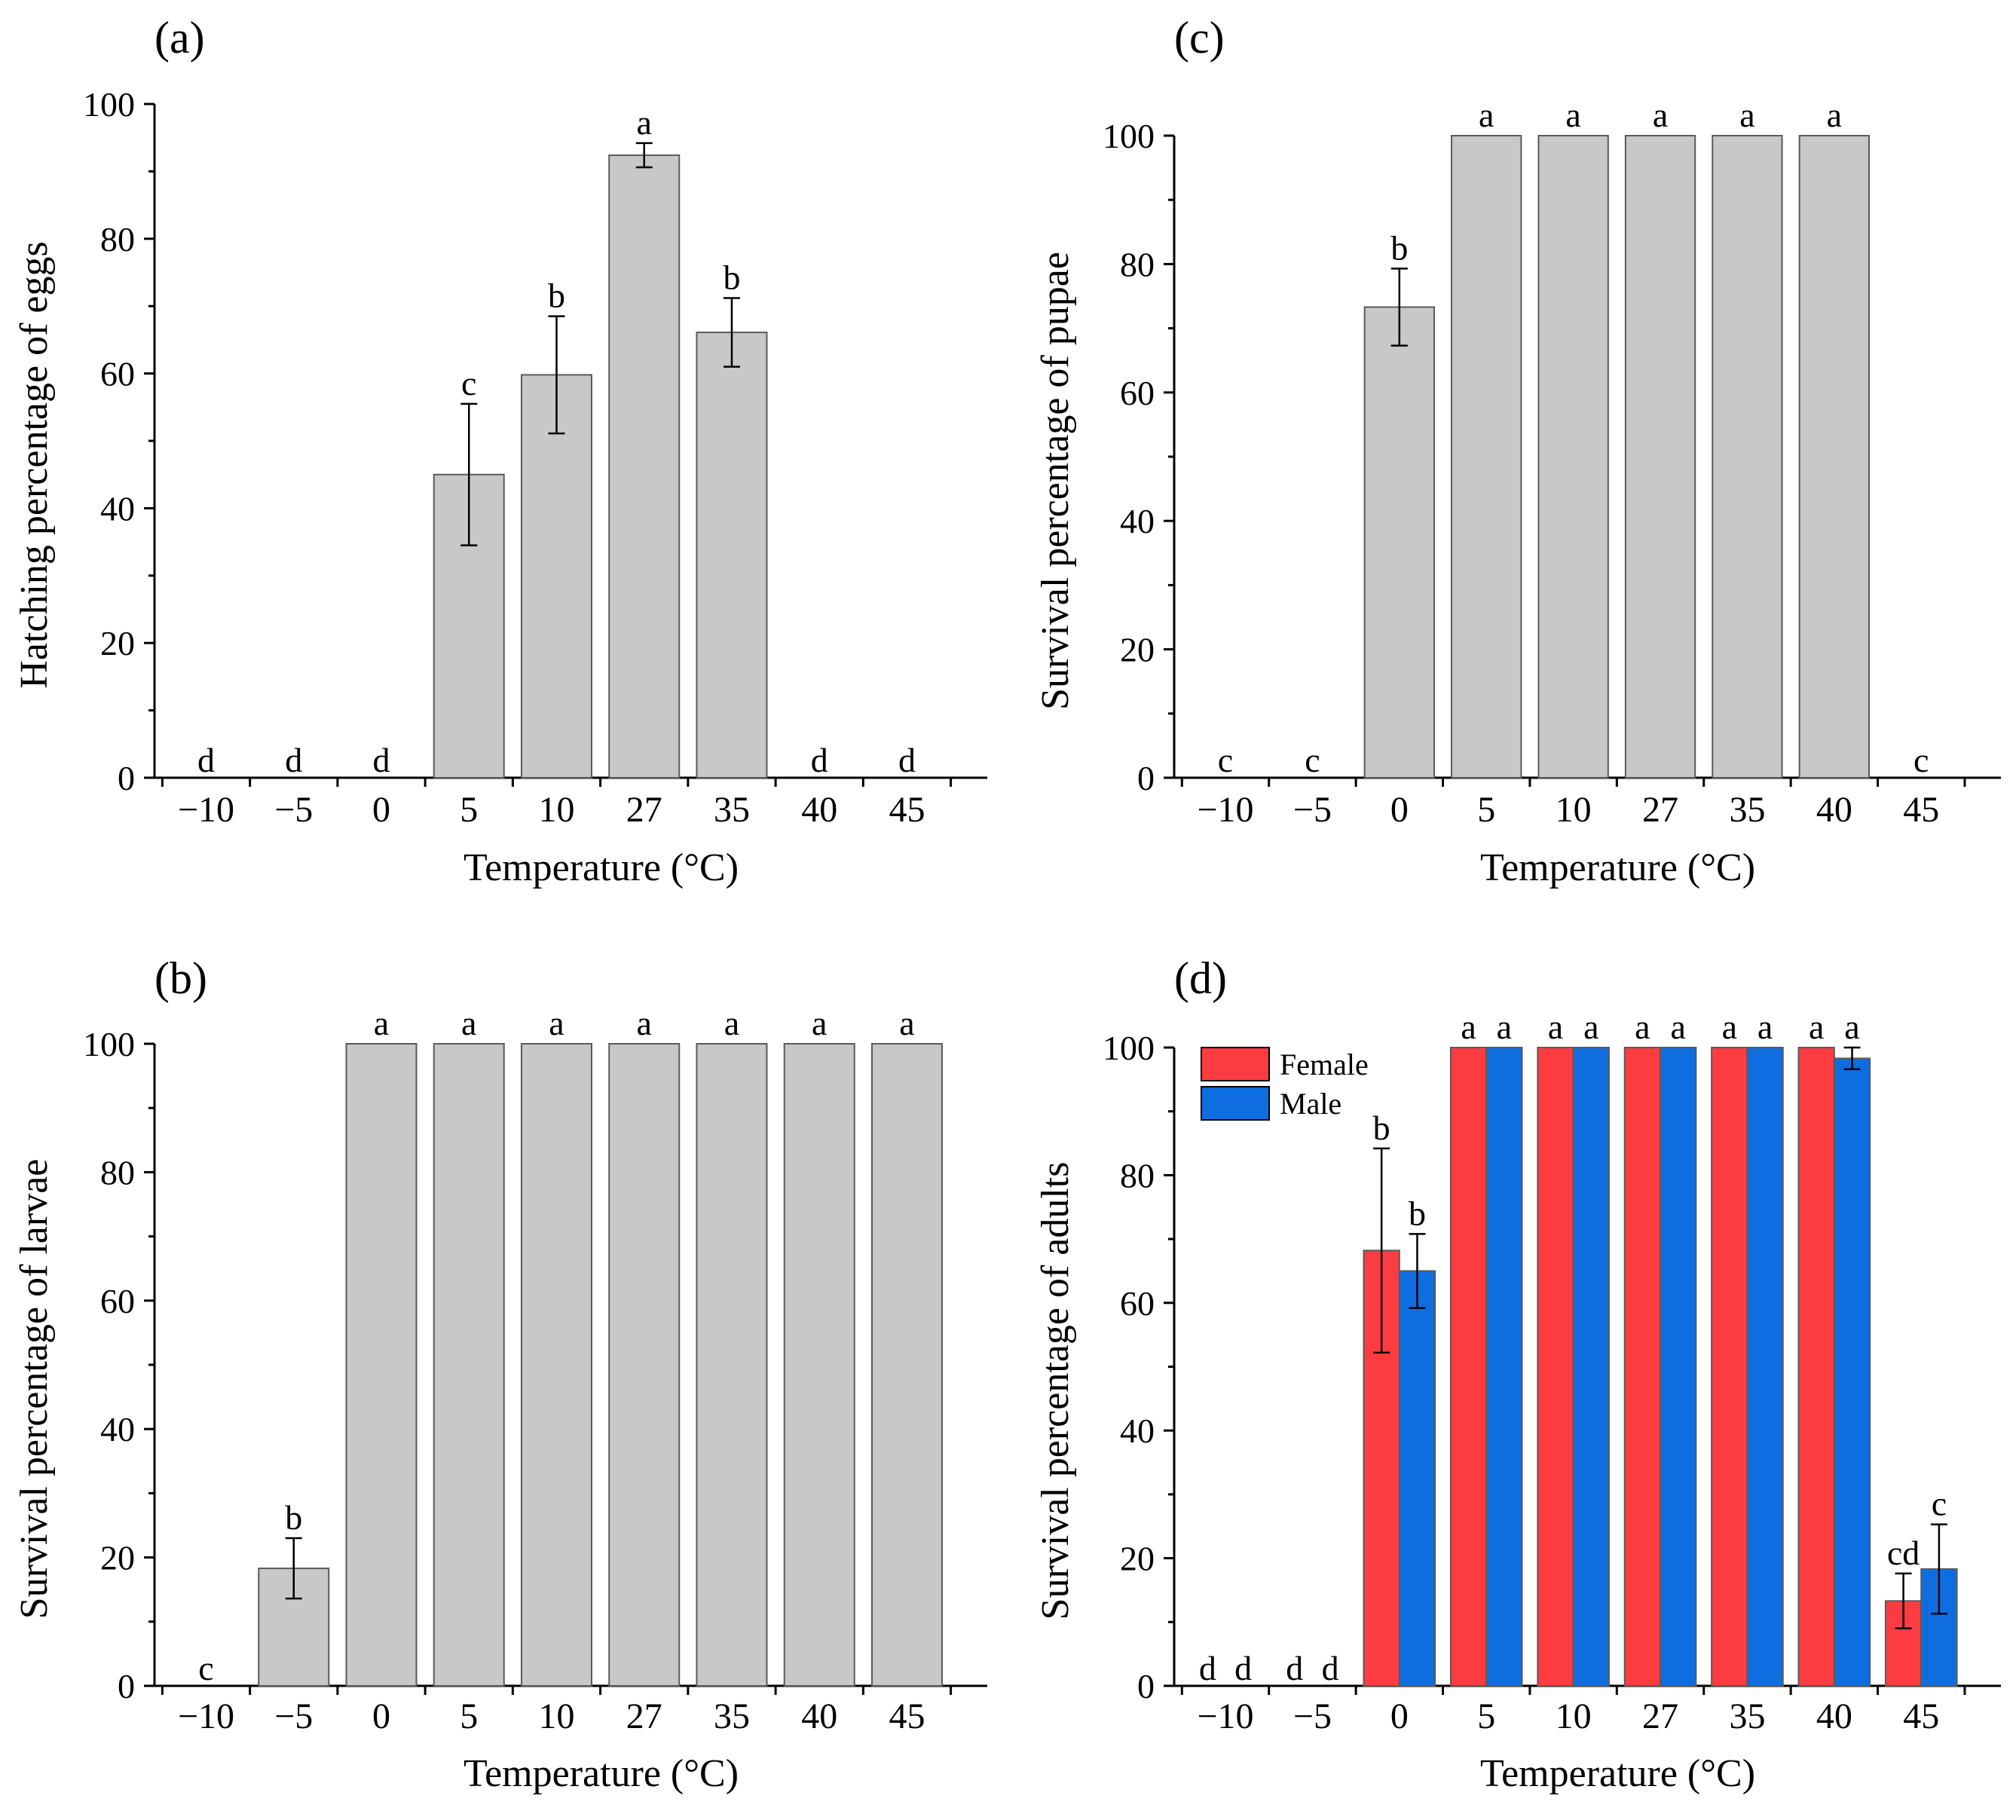 The height and width of the screenshot is (1820, 2016). What do you see at coordinates (1285, 1084) in the screenshot?
I see `legend: Female Male` at bounding box center [1285, 1084].